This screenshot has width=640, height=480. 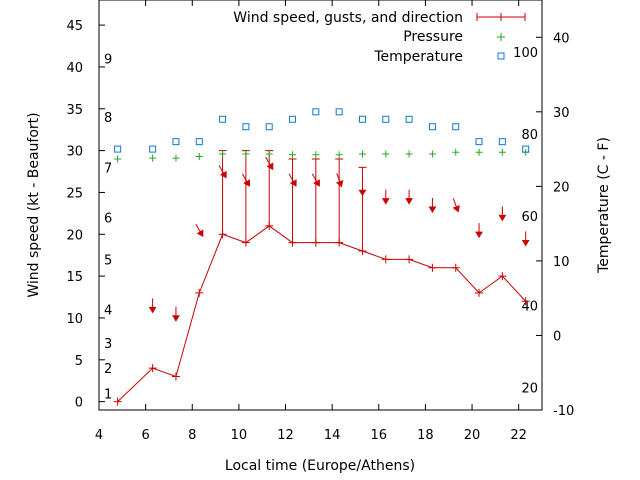 I want to click on y2-tick-labels: -10 0 10 20 30 40, so click(x=563, y=225).